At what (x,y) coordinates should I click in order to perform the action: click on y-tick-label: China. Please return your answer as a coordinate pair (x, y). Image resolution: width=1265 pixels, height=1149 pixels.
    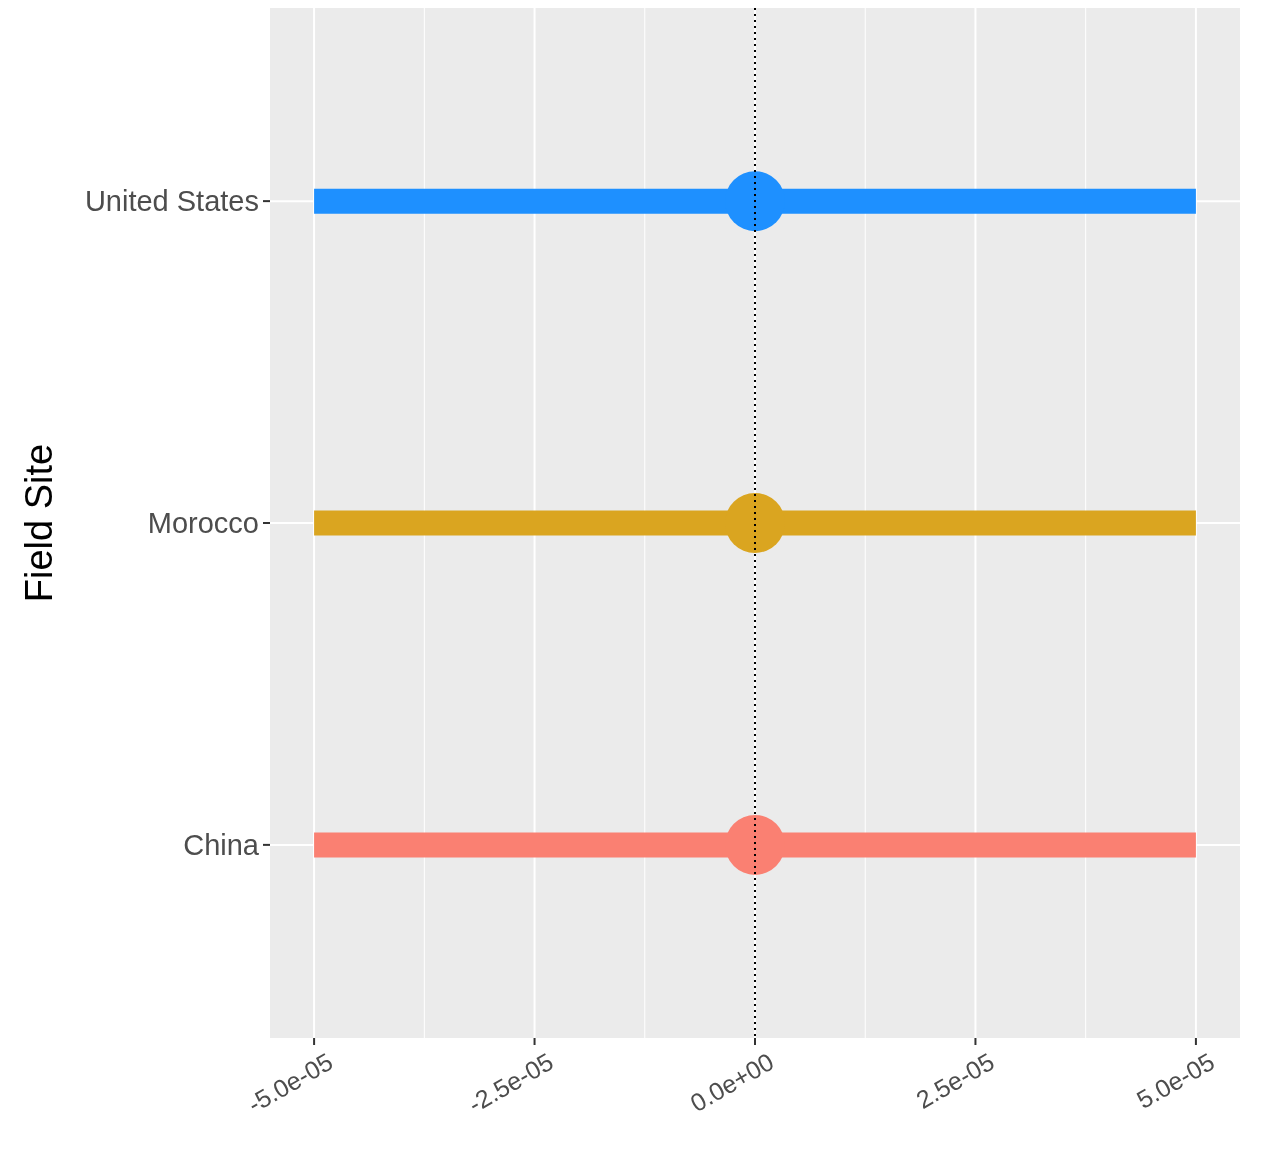
    Looking at the image, I should click on (221, 845).